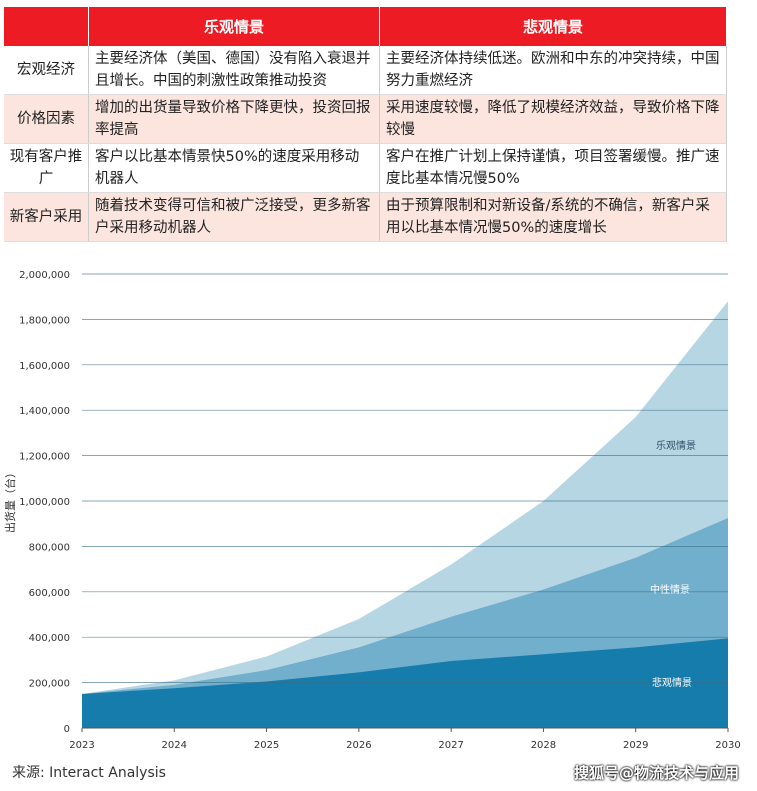 The height and width of the screenshot is (791, 757). Describe the element at coordinates (67, 729) in the screenshot. I see `y-tick-label: 0` at that location.